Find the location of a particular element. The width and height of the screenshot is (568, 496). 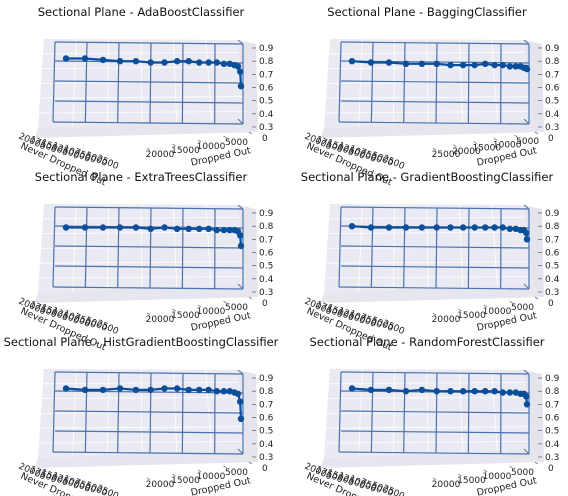

z-tick-label: 0.7 is located at coordinates (552, 240).